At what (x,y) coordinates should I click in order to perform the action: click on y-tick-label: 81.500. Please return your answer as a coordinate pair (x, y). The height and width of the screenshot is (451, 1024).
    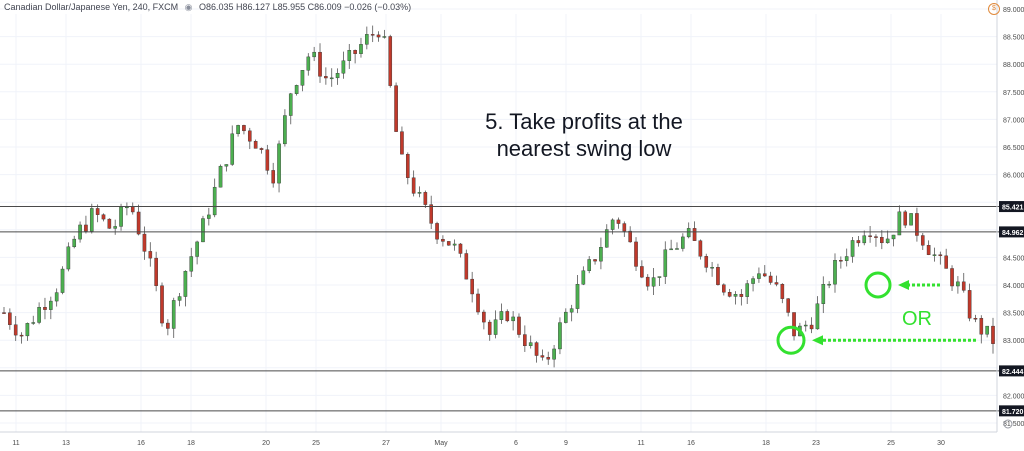
    Looking at the image, I should click on (1013, 424).